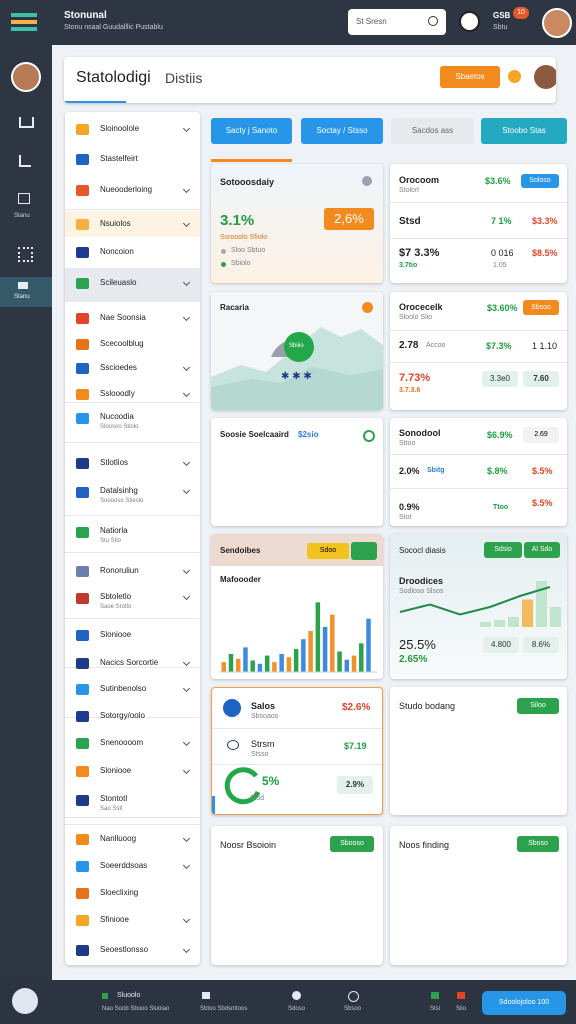 The height and width of the screenshot is (1024, 576). I want to click on doc-icon, so click(24, 198).